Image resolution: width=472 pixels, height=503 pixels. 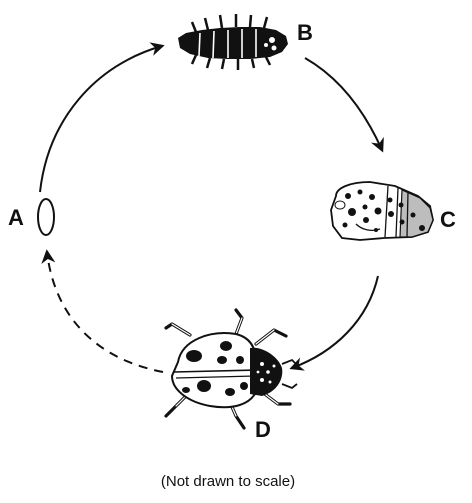 What do you see at coordinates (334, 323) in the screenshot?
I see `arrow-pupa-to-adult` at bounding box center [334, 323].